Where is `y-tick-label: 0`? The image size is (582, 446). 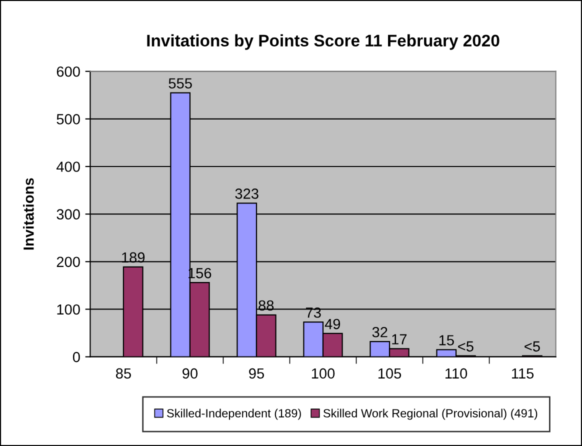 y-tick-label: 0 is located at coordinates (76, 357).